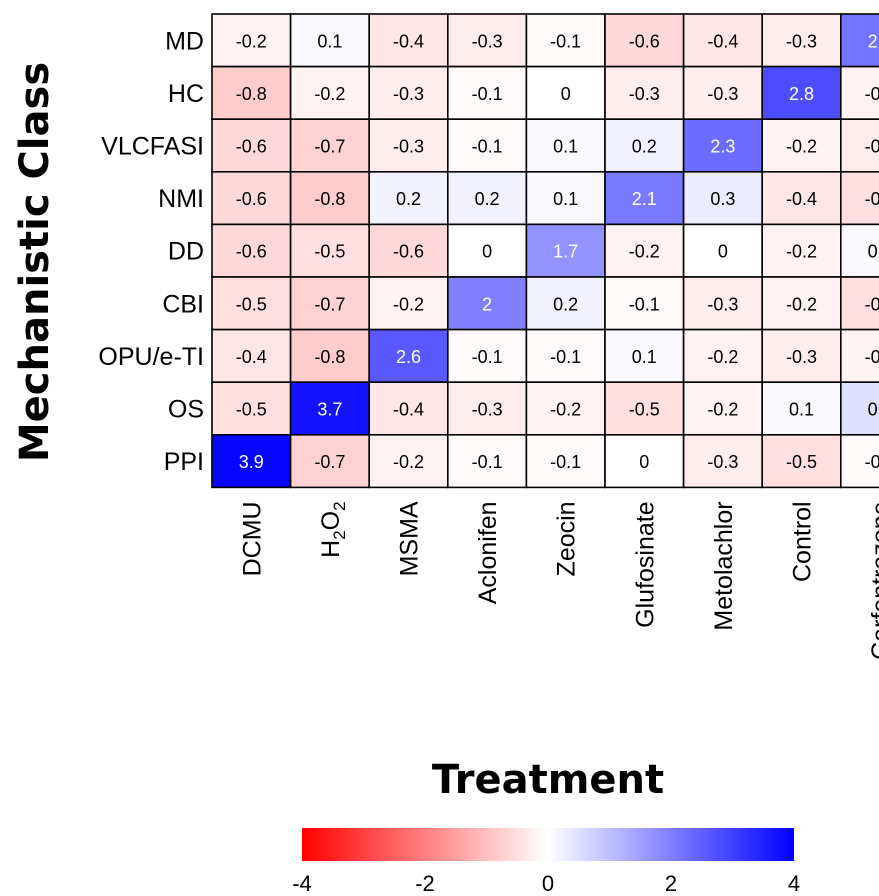  I want to click on cell-value-label: 2.1, so click(644, 199).